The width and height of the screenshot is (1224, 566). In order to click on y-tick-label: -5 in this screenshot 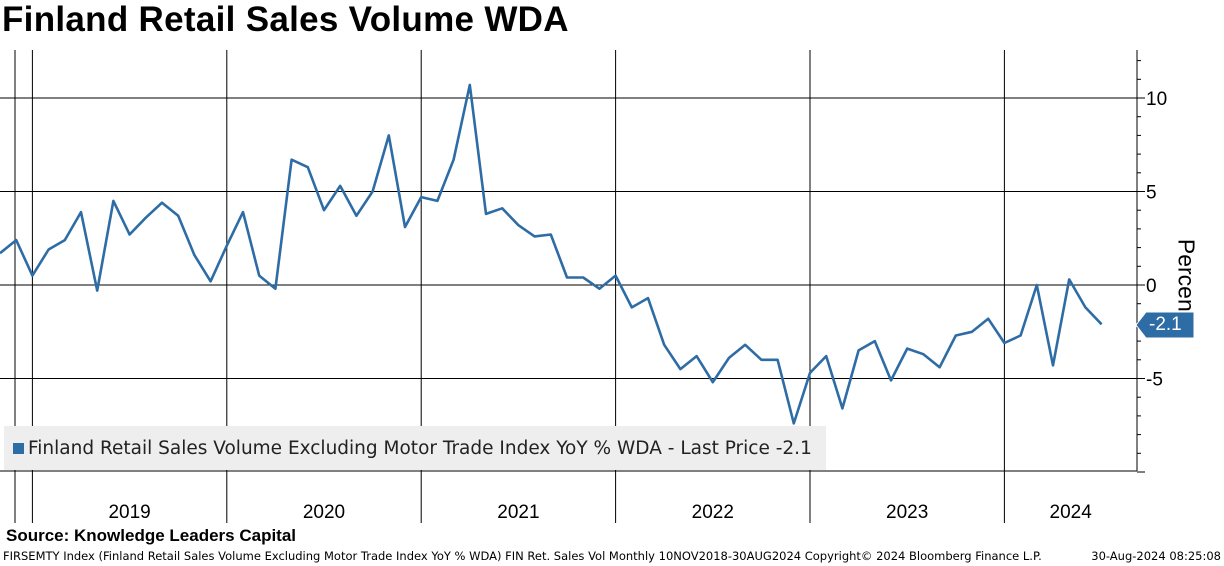, I will do `click(1154, 380)`.